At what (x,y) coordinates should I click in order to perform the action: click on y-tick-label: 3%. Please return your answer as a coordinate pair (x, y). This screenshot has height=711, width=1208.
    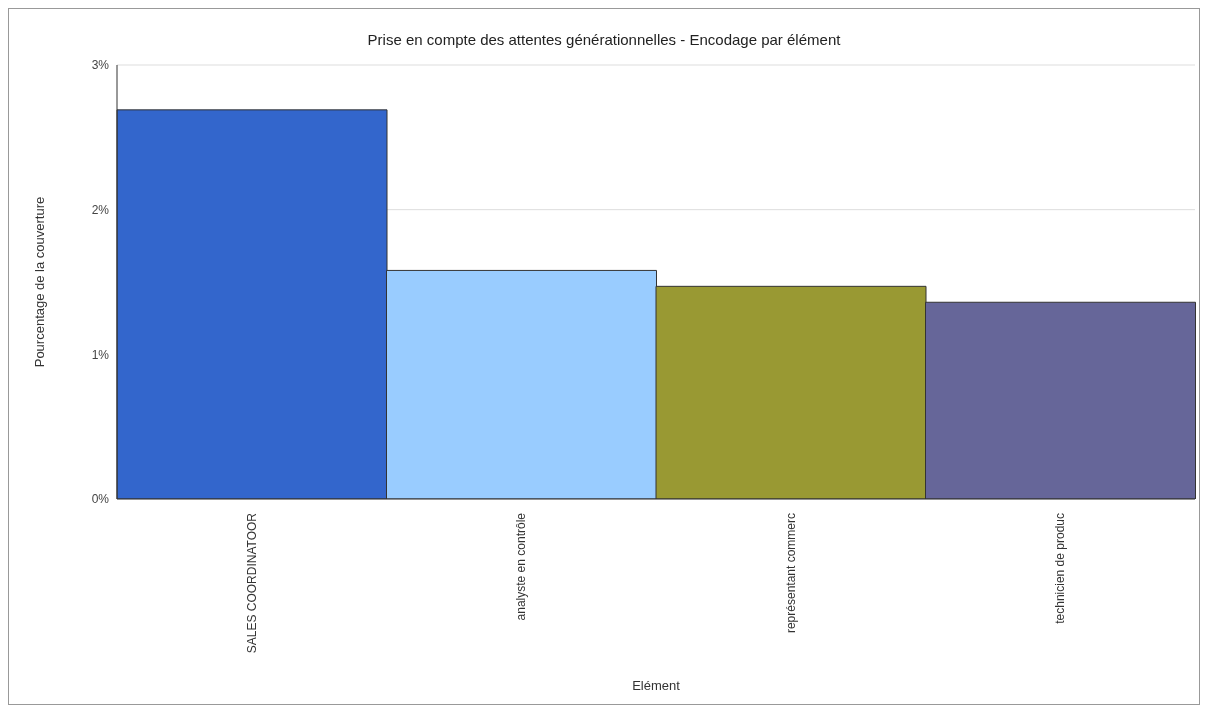
    Looking at the image, I should click on (100, 65).